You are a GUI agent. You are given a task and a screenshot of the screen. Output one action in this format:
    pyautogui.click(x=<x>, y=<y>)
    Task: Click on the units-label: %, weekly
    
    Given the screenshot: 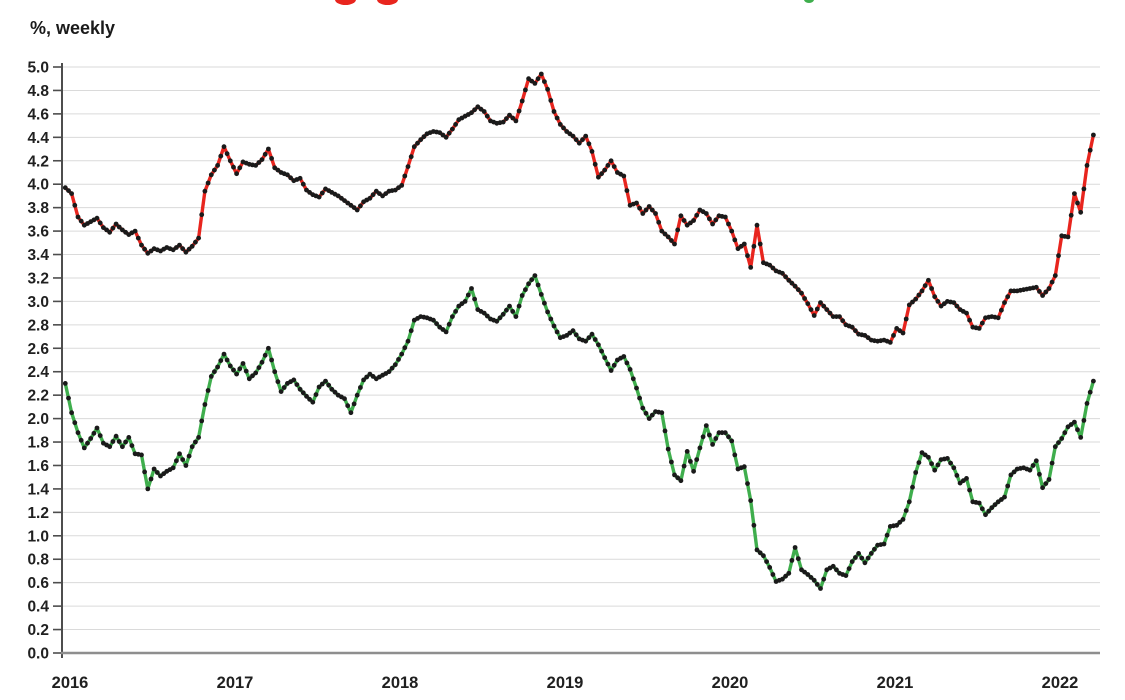 What is the action you would take?
    pyautogui.click(x=73, y=28)
    